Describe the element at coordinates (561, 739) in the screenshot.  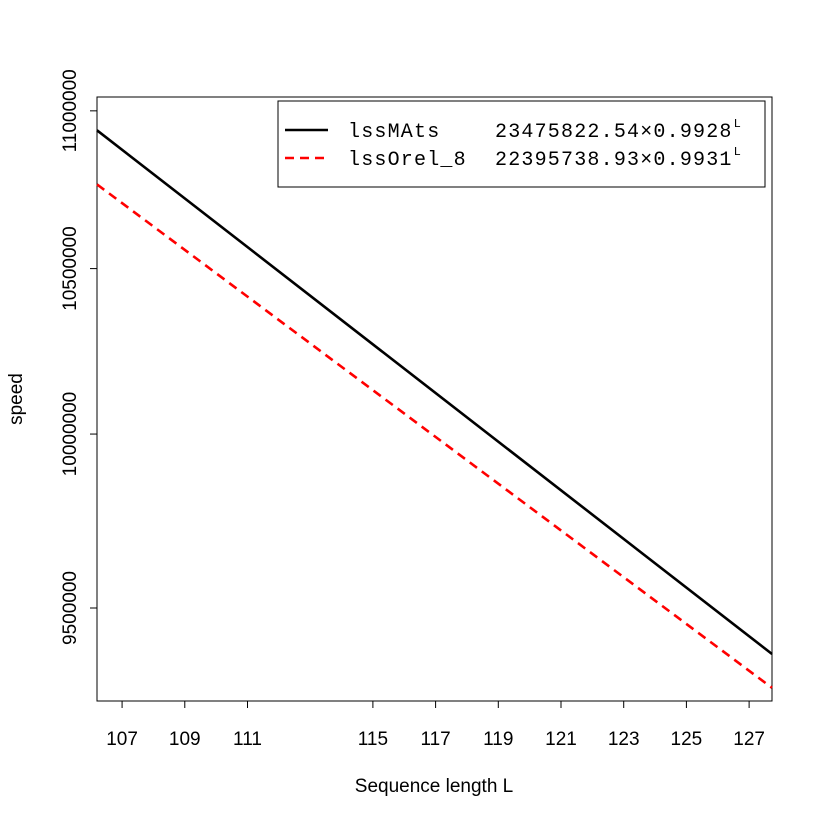
I see `x-tick-label: 121` at that location.